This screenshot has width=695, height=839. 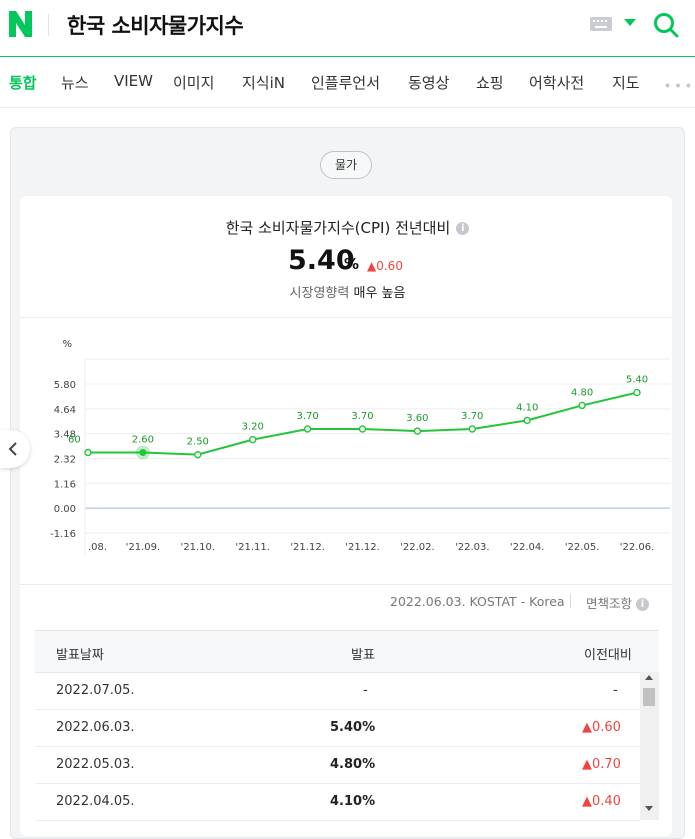 What do you see at coordinates (65, 484) in the screenshot?
I see `y-tick-label: 1.16` at bounding box center [65, 484].